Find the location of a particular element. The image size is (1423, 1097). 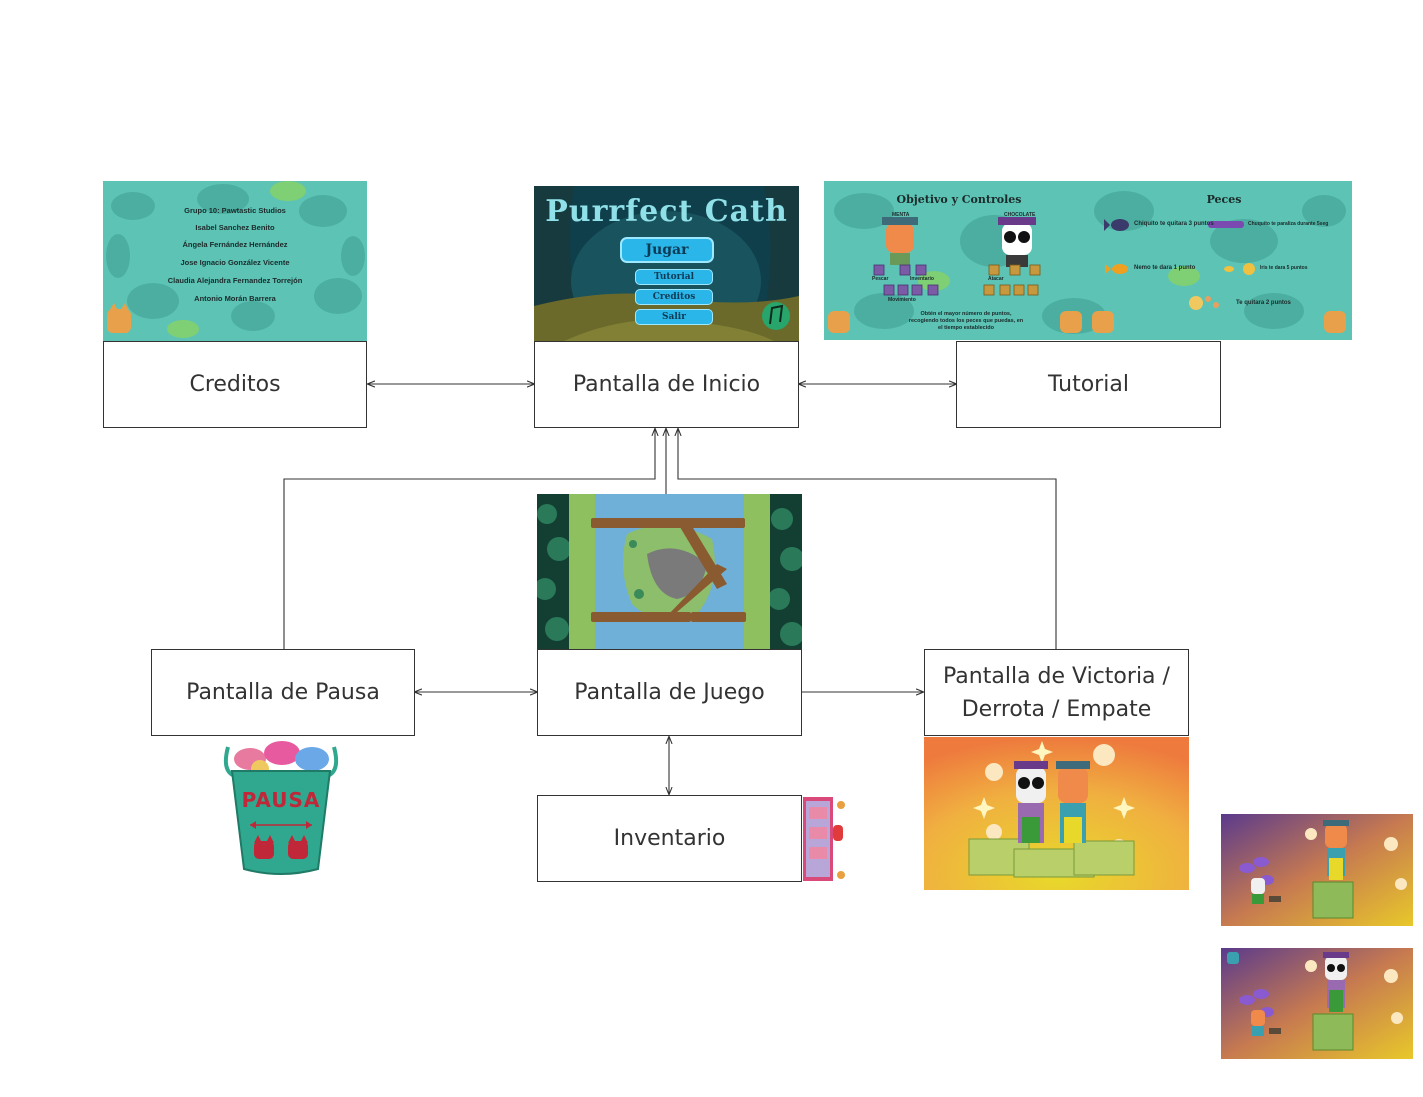

credit-line: Claudia Alejandra Fernandez Torrejón is located at coordinates (235, 280).